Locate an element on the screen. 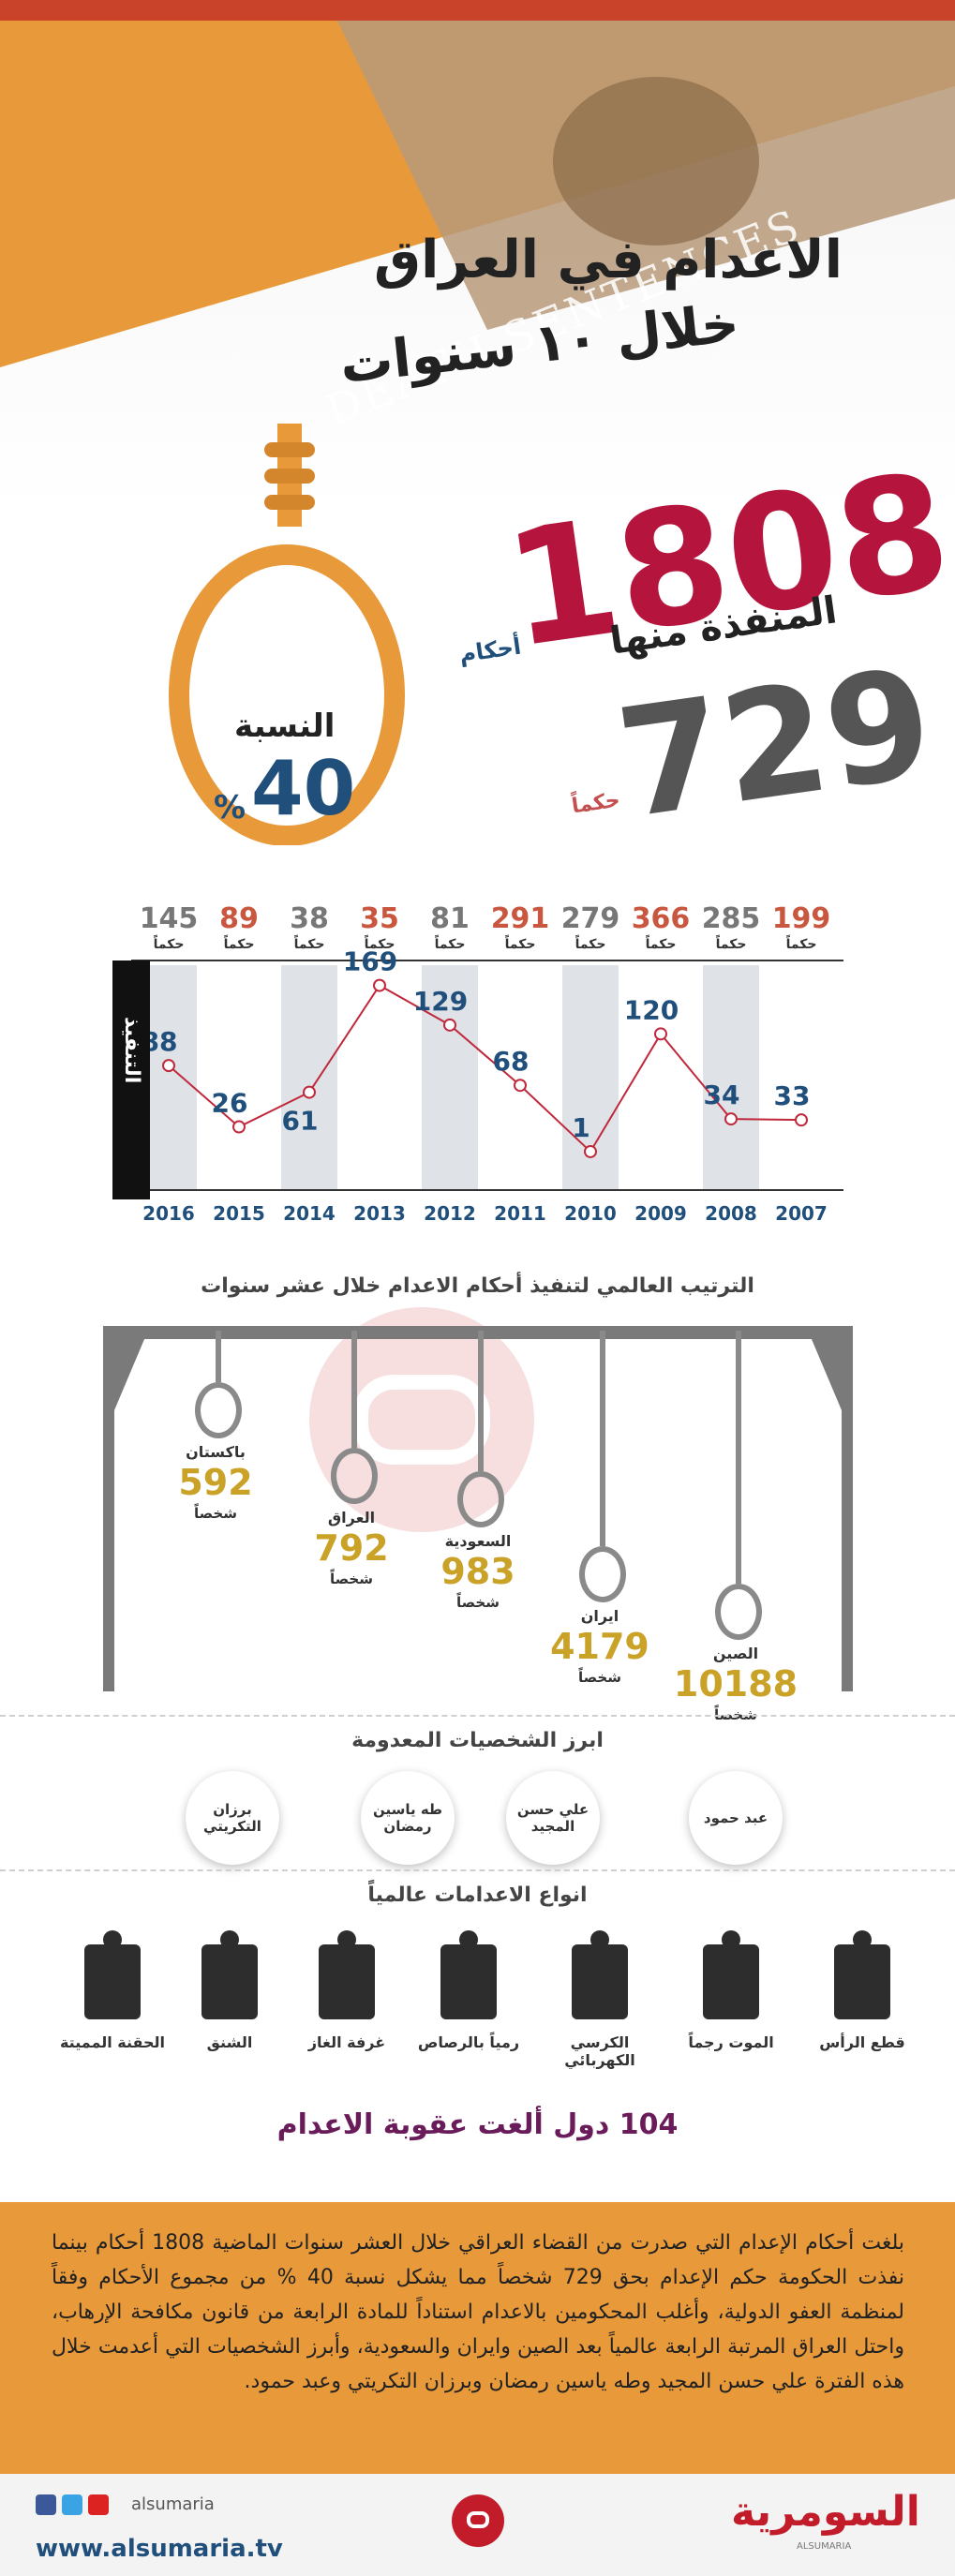 Image resolution: width=955 pixels, height=2576 pixels. percent-label: النسبة is located at coordinates (285, 726).